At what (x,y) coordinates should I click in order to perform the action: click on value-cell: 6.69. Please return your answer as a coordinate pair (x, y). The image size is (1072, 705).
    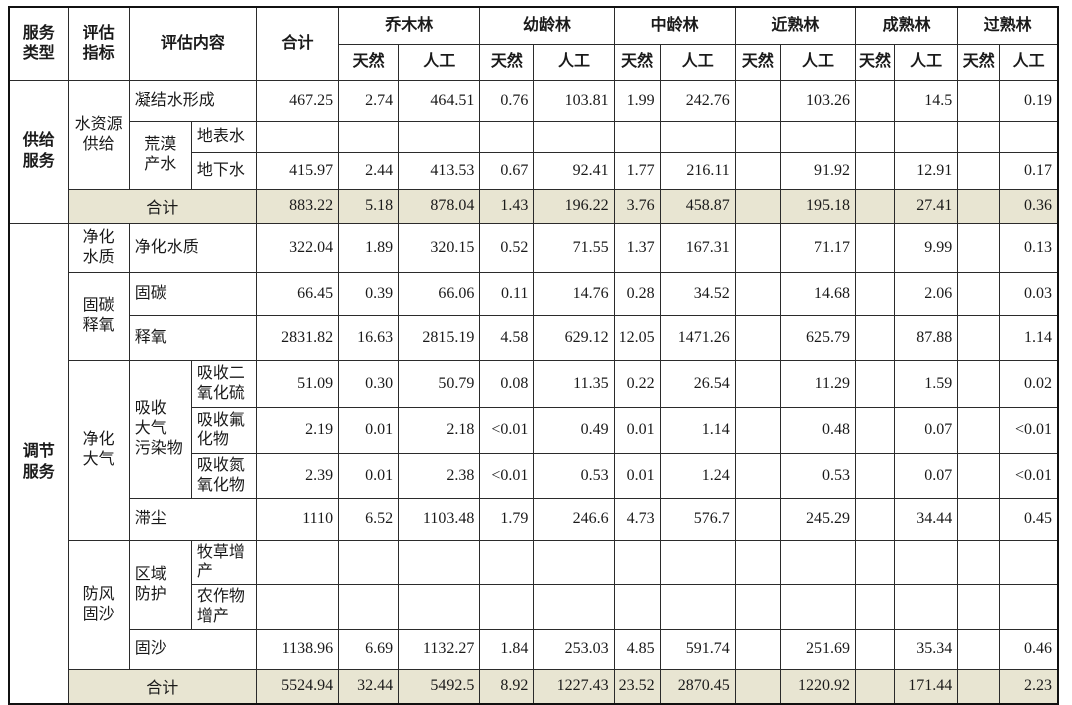
    Looking at the image, I should click on (369, 649).